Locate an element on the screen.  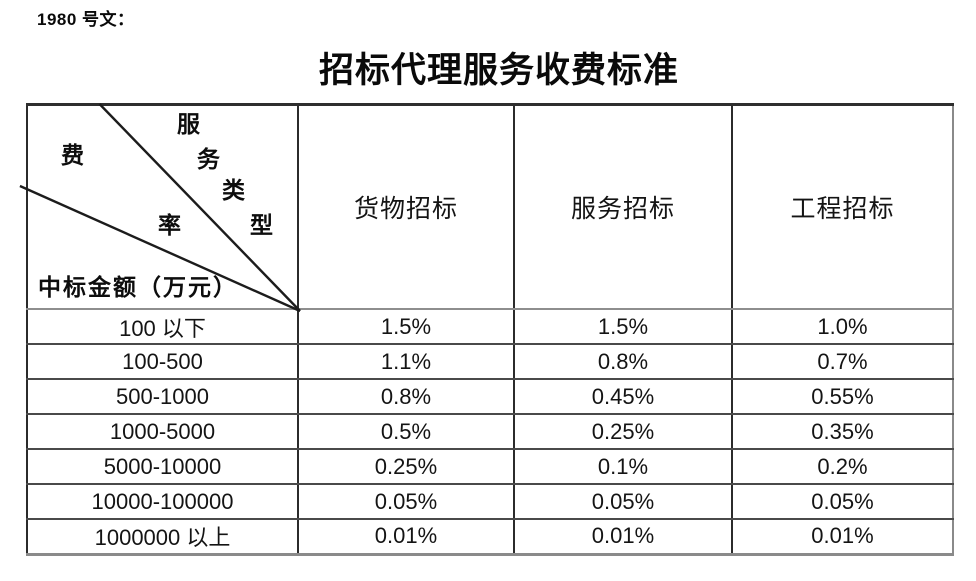
column-header-goods: 货物招标 is located at coordinates (406, 206).